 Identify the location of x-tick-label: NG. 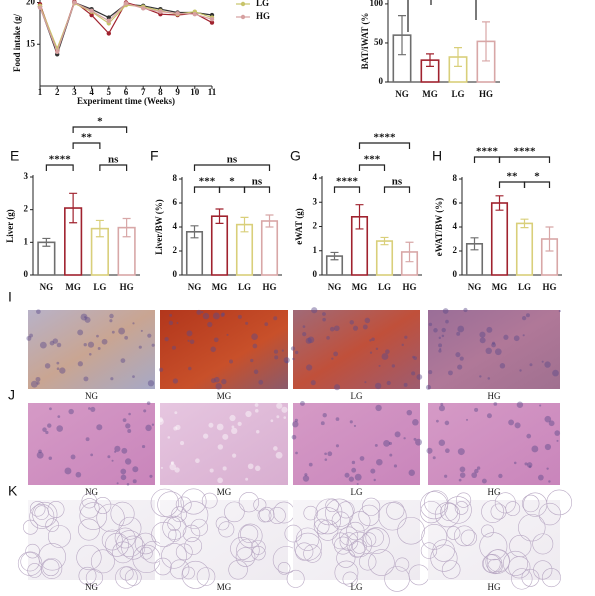
(402, 94).